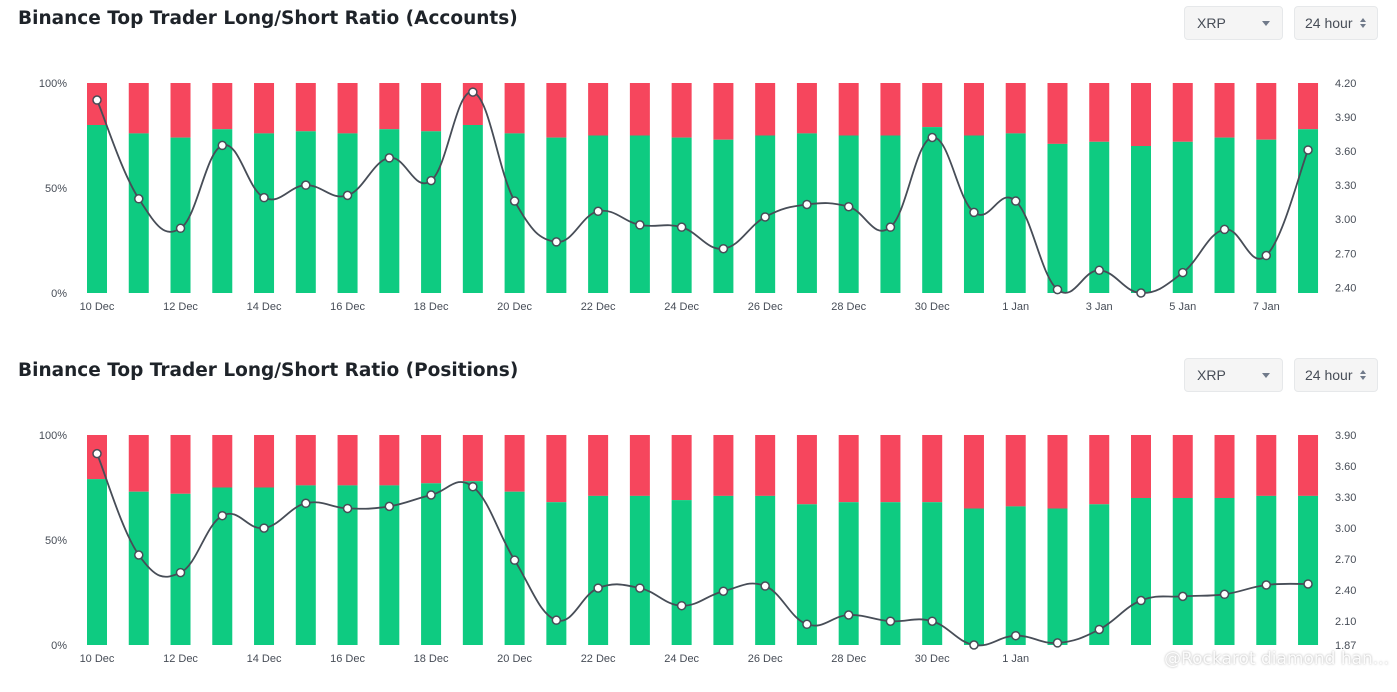 The height and width of the screenshot is (692, 1397). I want to click on x-tick-label: 3 Jan, so click(1099, 307).